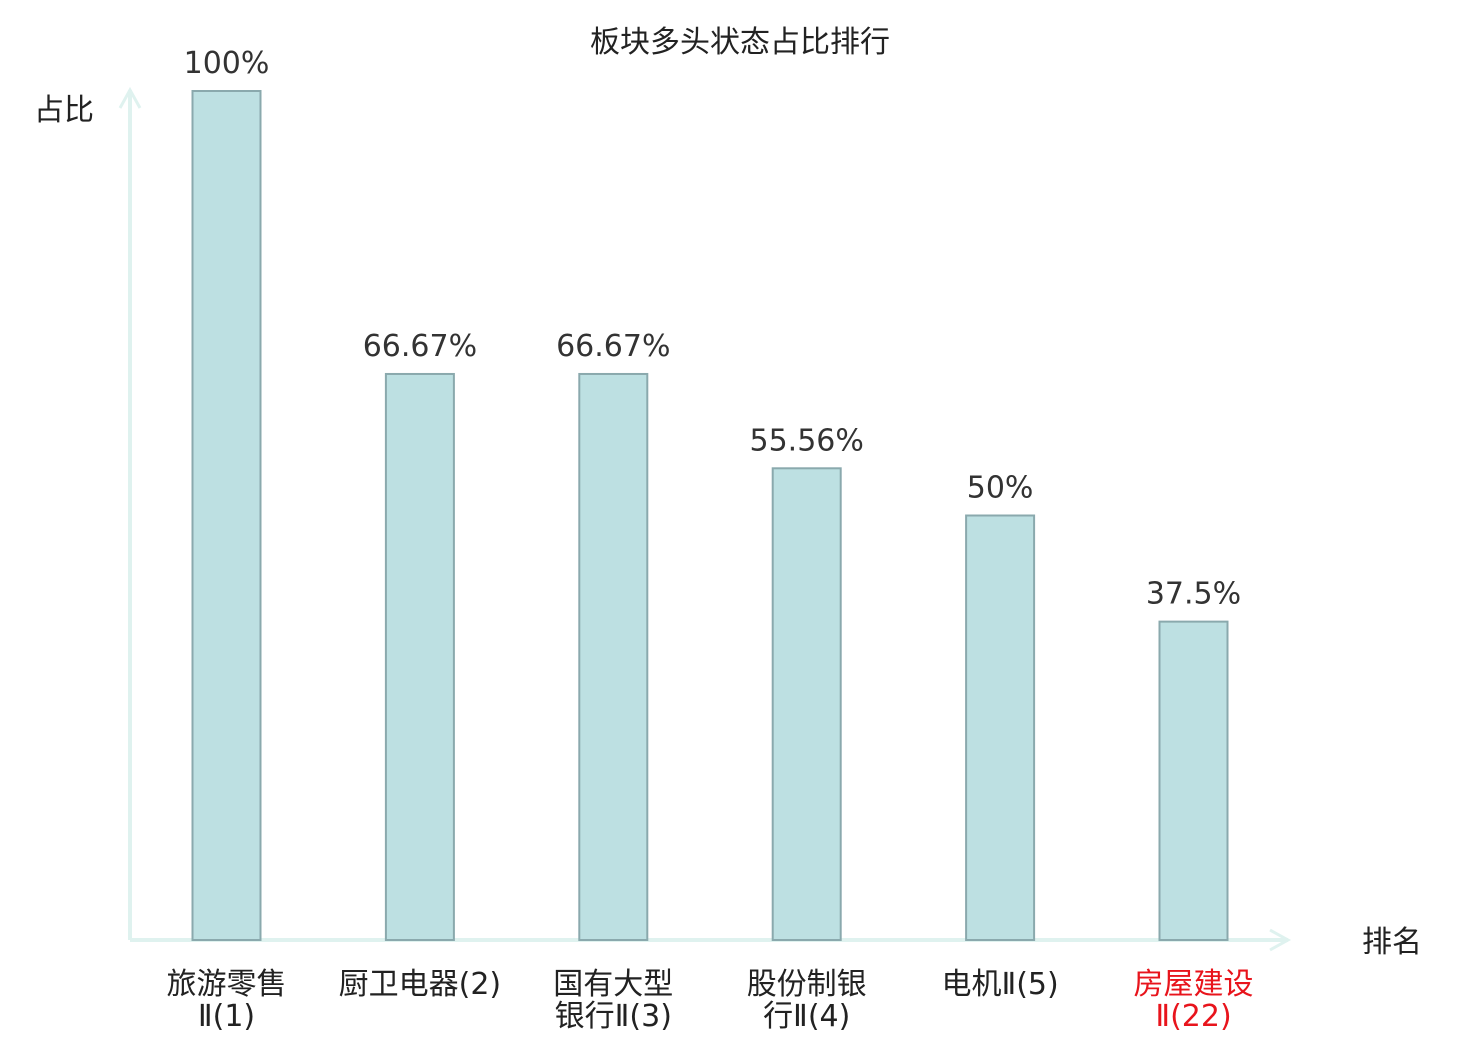  What do you see at coordinates (64, 110) in the screenshot?
I see `y-axis-label: 占比` at bounding box center [64, 110].